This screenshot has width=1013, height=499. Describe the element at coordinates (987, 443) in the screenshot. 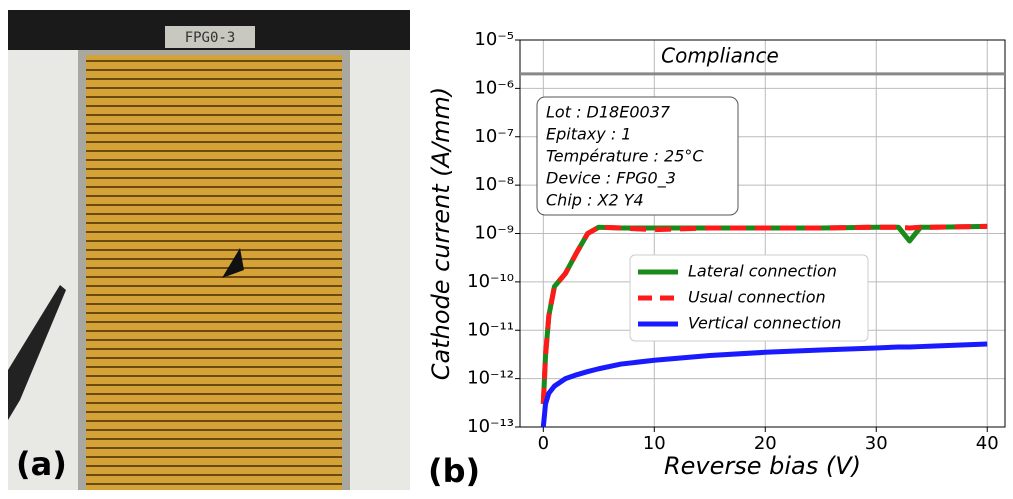

I see `x-tick-label: 40` at that location.